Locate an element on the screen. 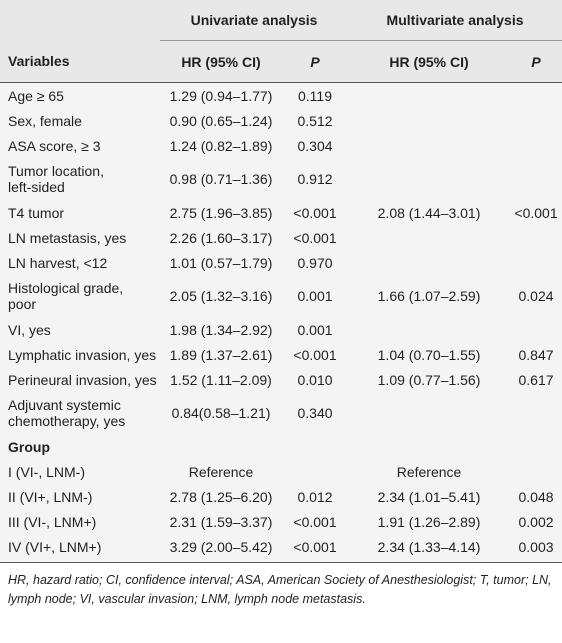  section-title: Group is located at coordinates (29, 446).